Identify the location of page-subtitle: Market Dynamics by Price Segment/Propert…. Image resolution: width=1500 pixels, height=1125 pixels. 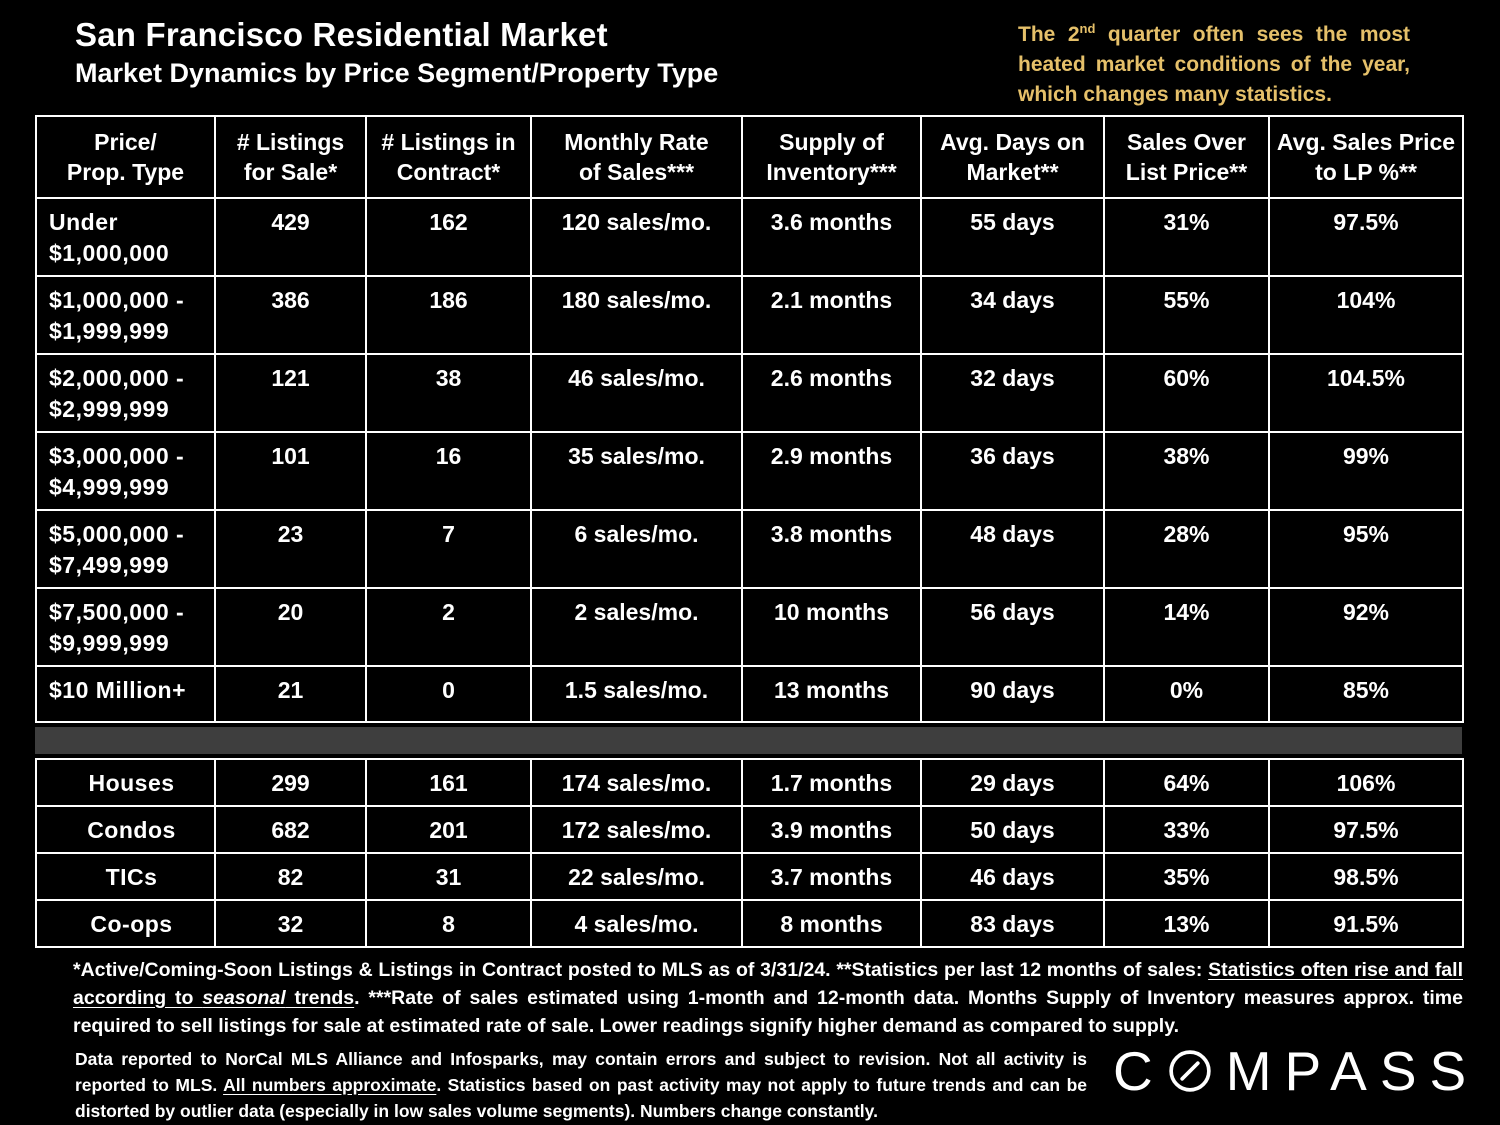
(397, 73).